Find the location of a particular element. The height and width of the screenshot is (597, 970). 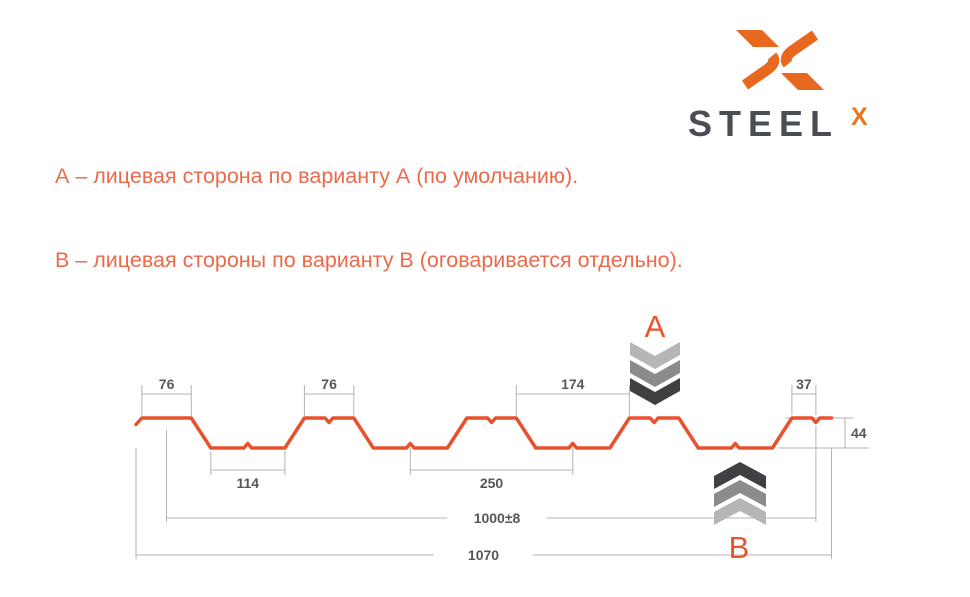

dim-label-114: 114 is located at coordinates (248, 483).